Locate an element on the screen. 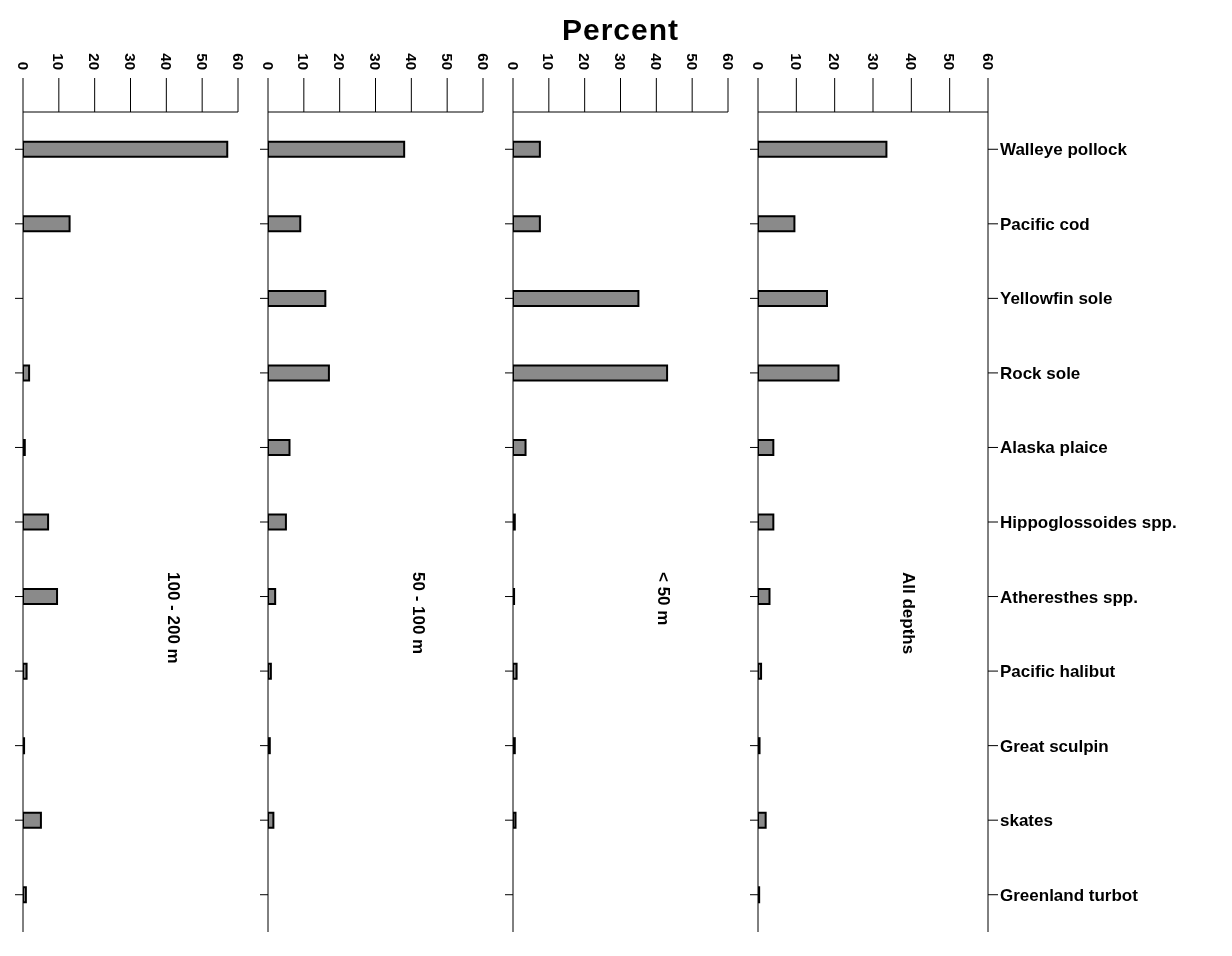  annotation: < 50 m is located at coordinates (663, 599).